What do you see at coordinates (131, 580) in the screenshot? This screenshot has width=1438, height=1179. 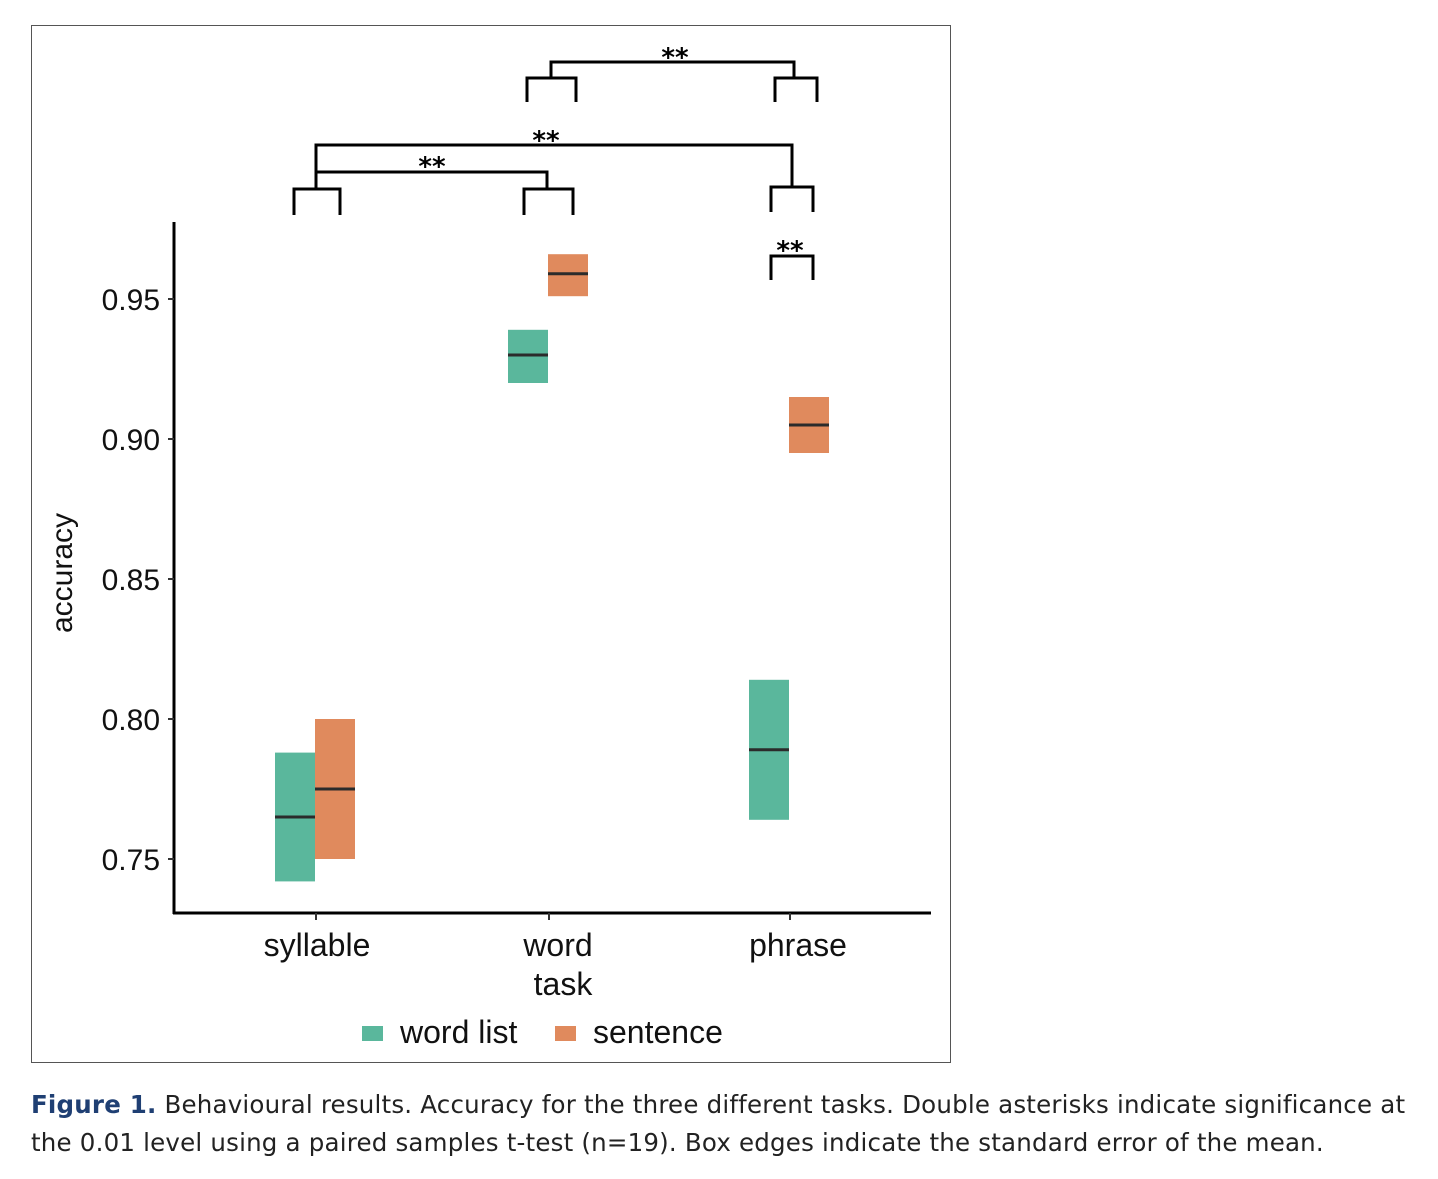 I see `y-tick-label: 0.85` at bounding box center [131, 580].